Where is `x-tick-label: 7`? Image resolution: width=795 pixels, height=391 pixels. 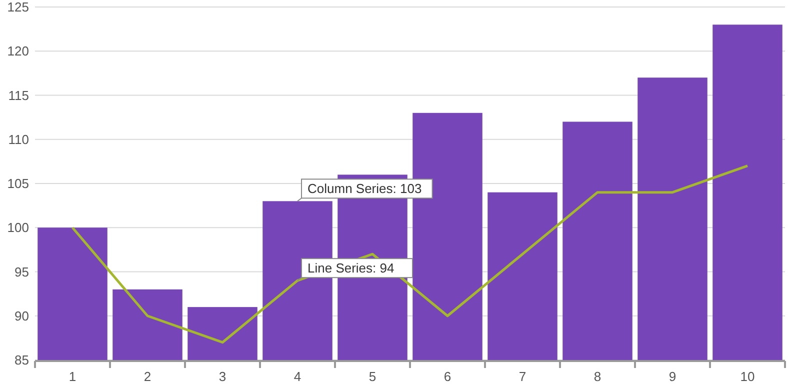
x-tick-label: 7 is located at coordinates (522, 376).